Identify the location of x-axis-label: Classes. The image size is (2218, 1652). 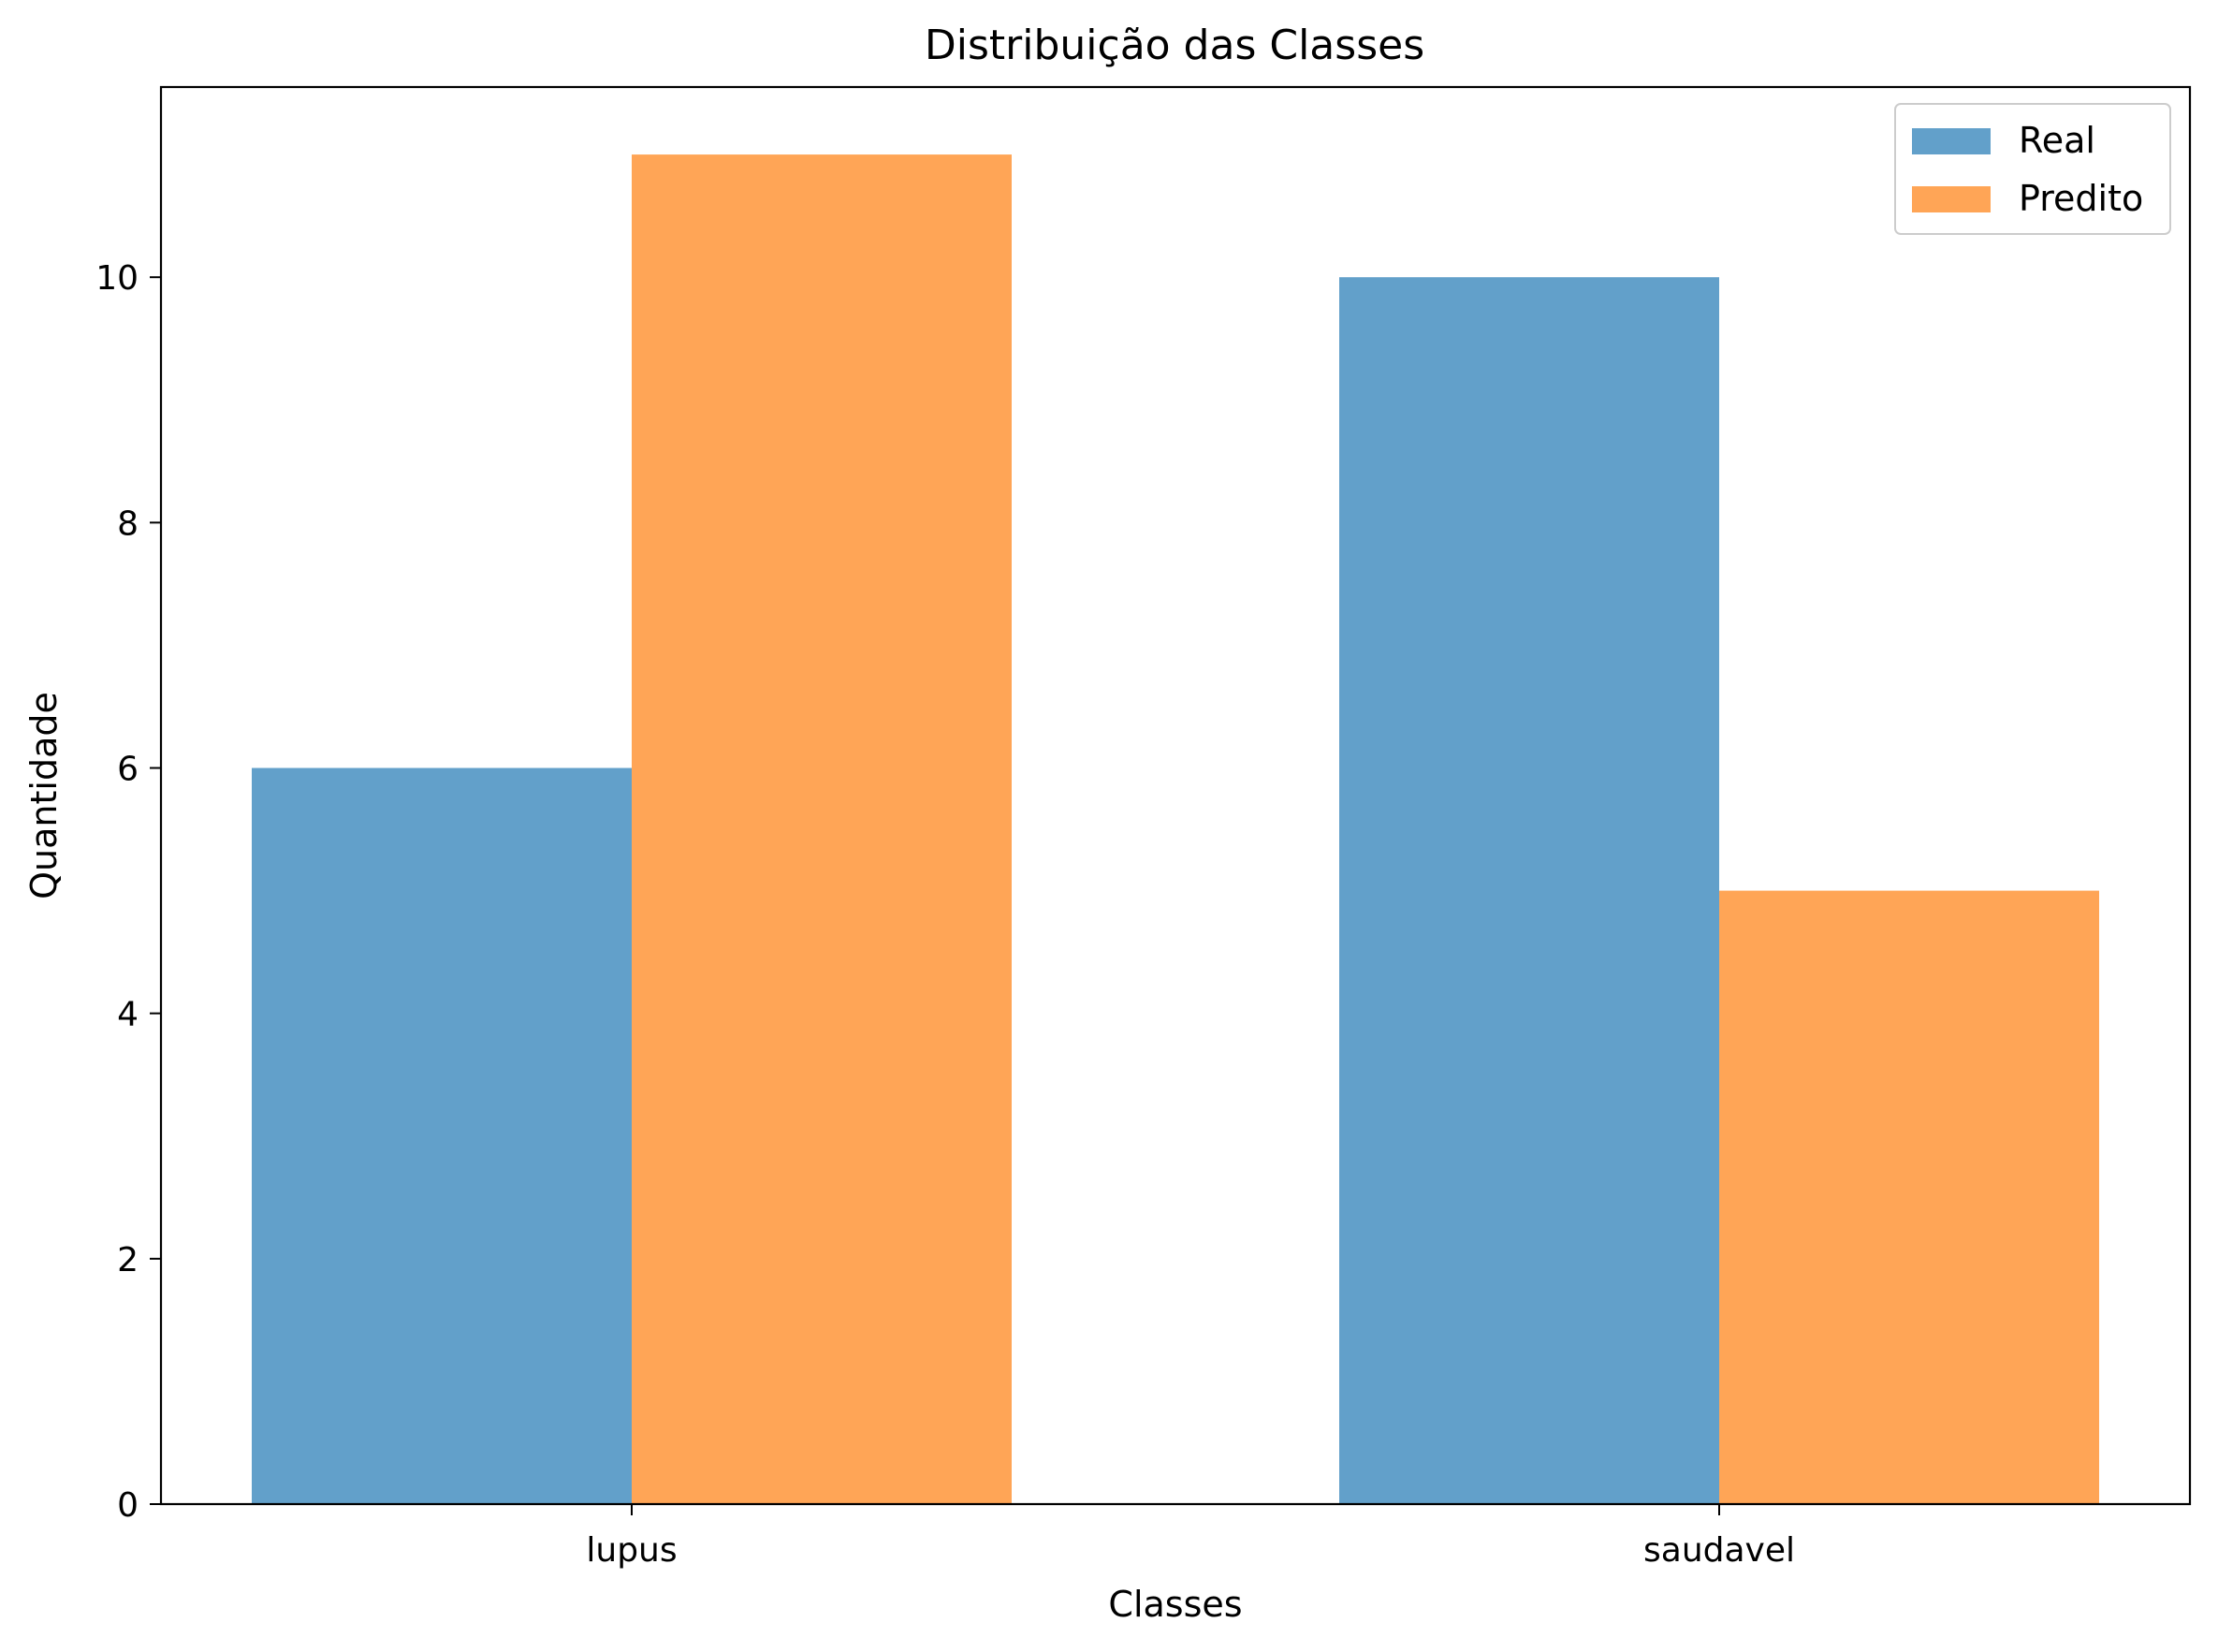
(1175, 1605).